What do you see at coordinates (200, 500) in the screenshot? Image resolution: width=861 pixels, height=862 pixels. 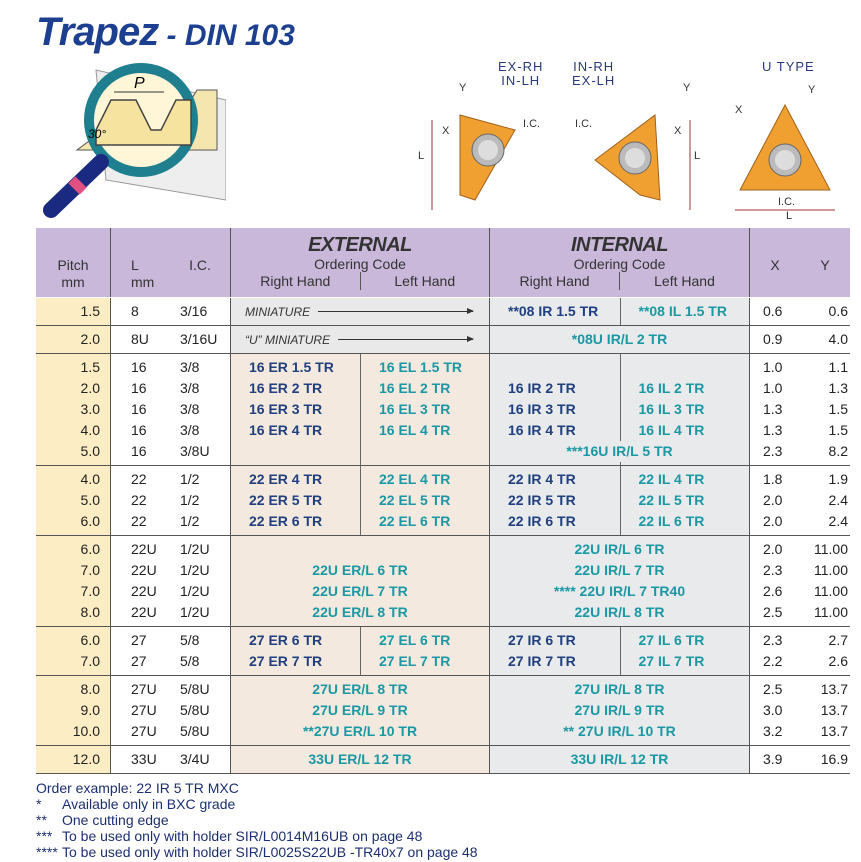 I see `ic-cell: 1/2 1/2 1/2` at bounding box center [200, 500].